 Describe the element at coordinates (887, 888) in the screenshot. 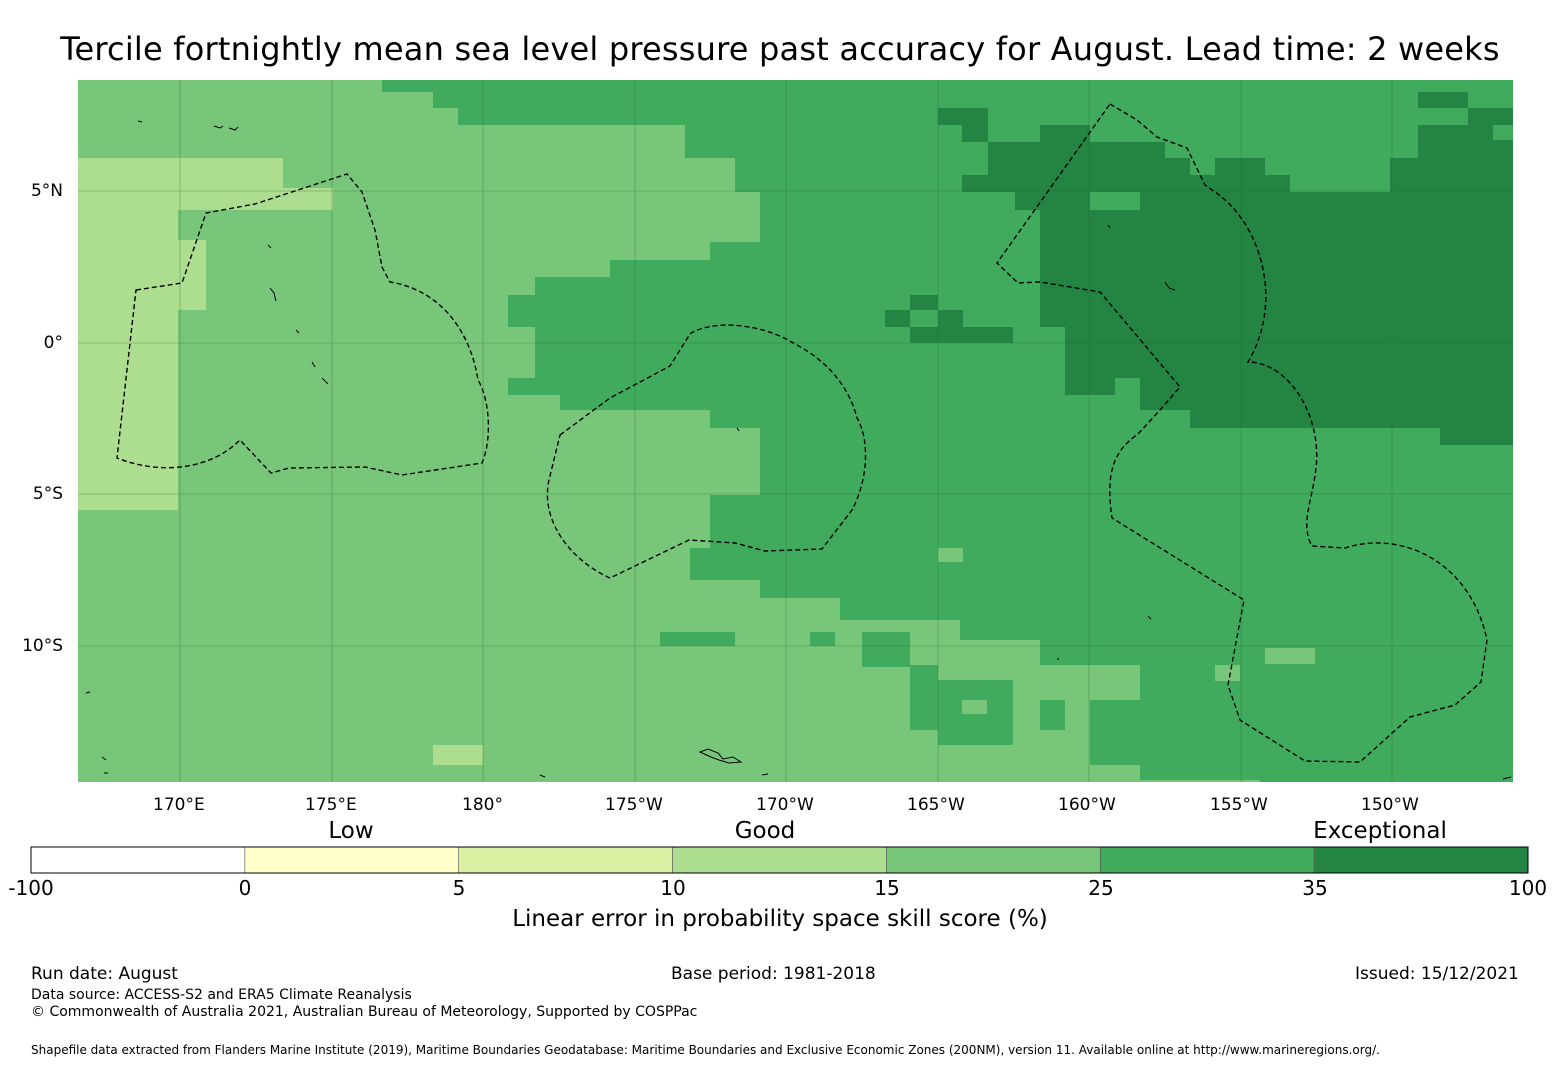

I see `colorbar-tick: 15` at that location.